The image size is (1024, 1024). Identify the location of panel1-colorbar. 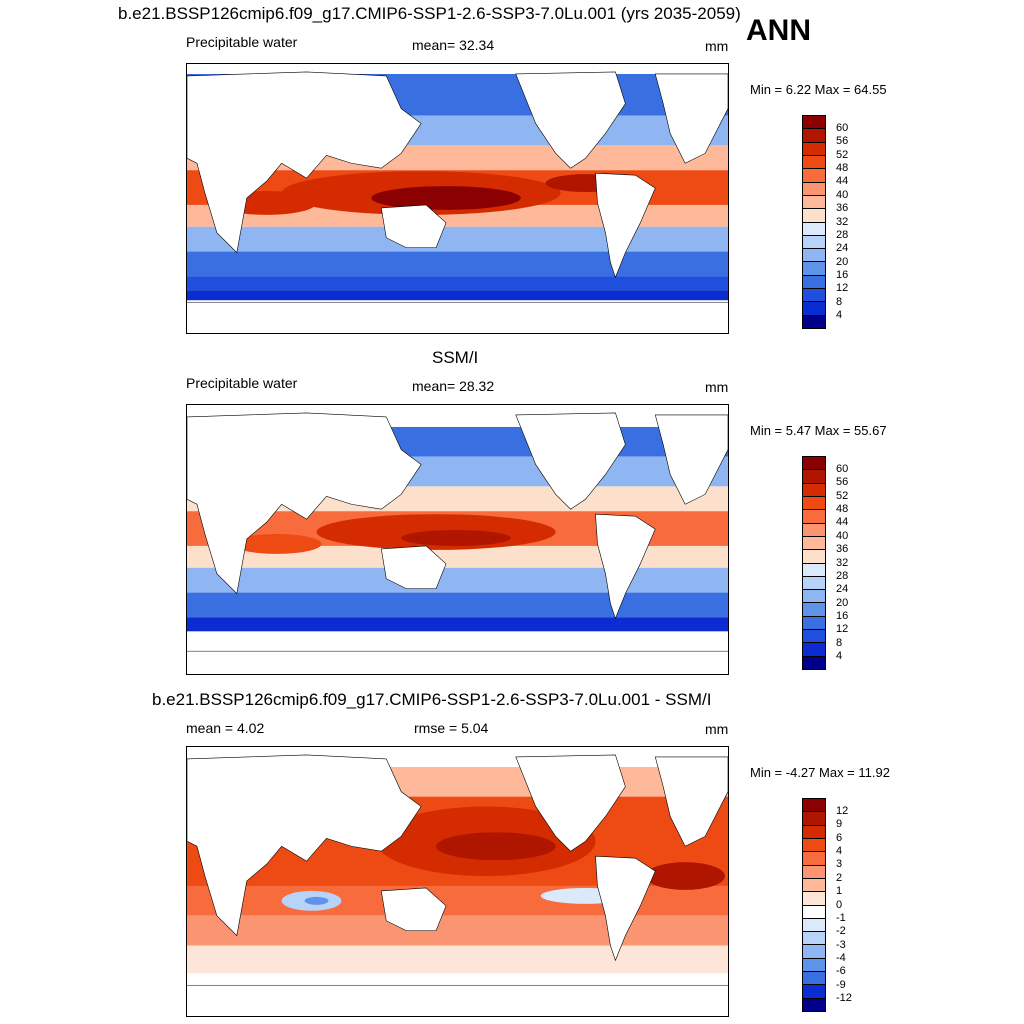
(814, 222).